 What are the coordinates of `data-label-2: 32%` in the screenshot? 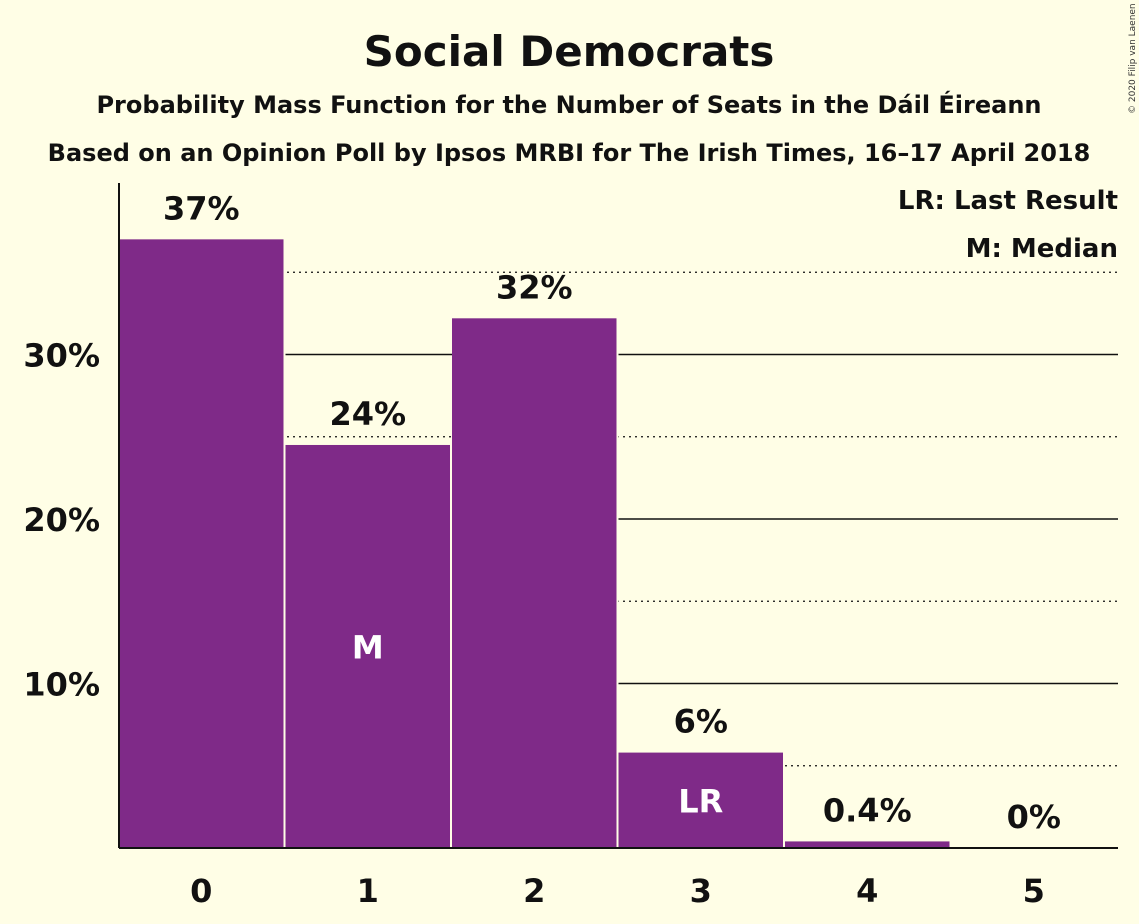 It's located at (534, 287).